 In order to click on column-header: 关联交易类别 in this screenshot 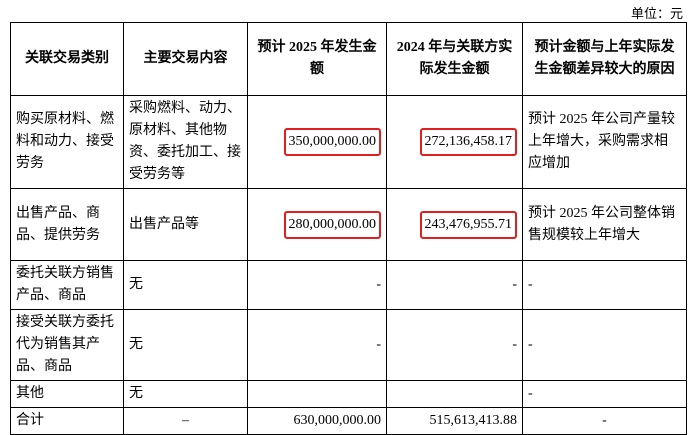, I will do `click(67, 59)`.